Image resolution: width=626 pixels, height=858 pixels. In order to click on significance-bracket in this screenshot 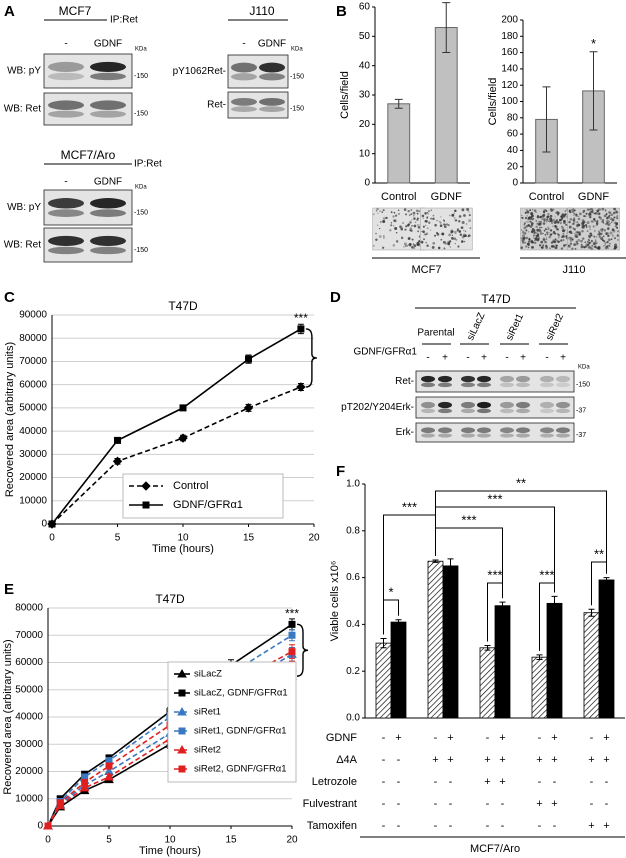, I will do `click(495, 612)`.